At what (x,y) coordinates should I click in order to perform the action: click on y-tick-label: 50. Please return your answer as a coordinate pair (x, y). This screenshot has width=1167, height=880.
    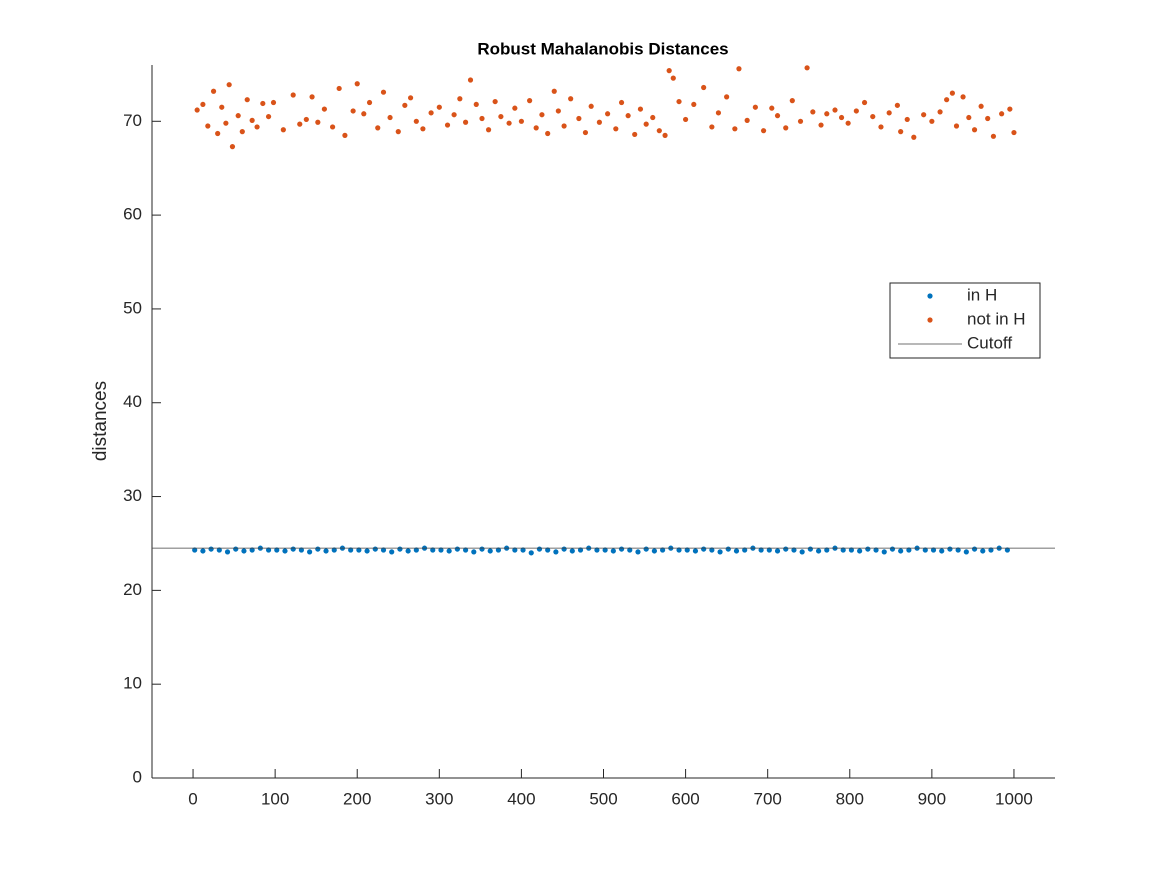
    Looking at the image, I should click on (132, 307).